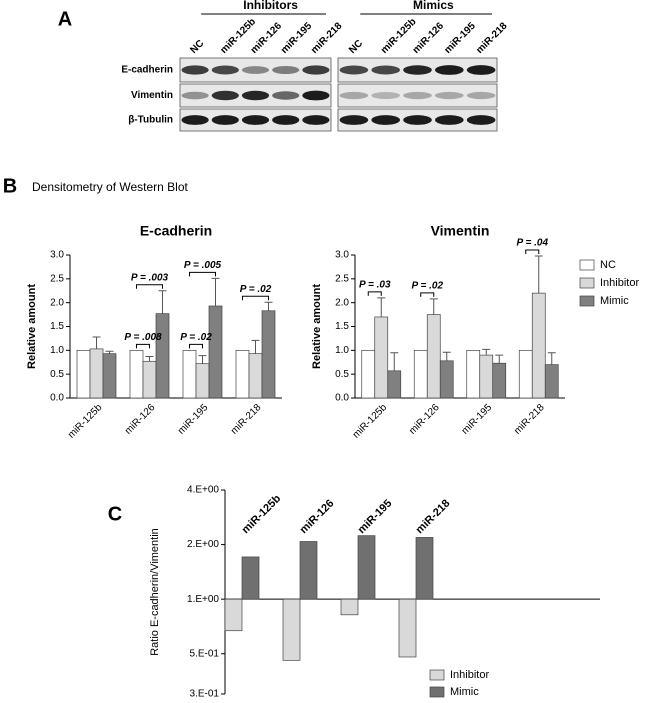 Image resolution: width=650 pixels, height=703 pixels. I want to click on chart-title: E-cadherin, so click(176, 231).